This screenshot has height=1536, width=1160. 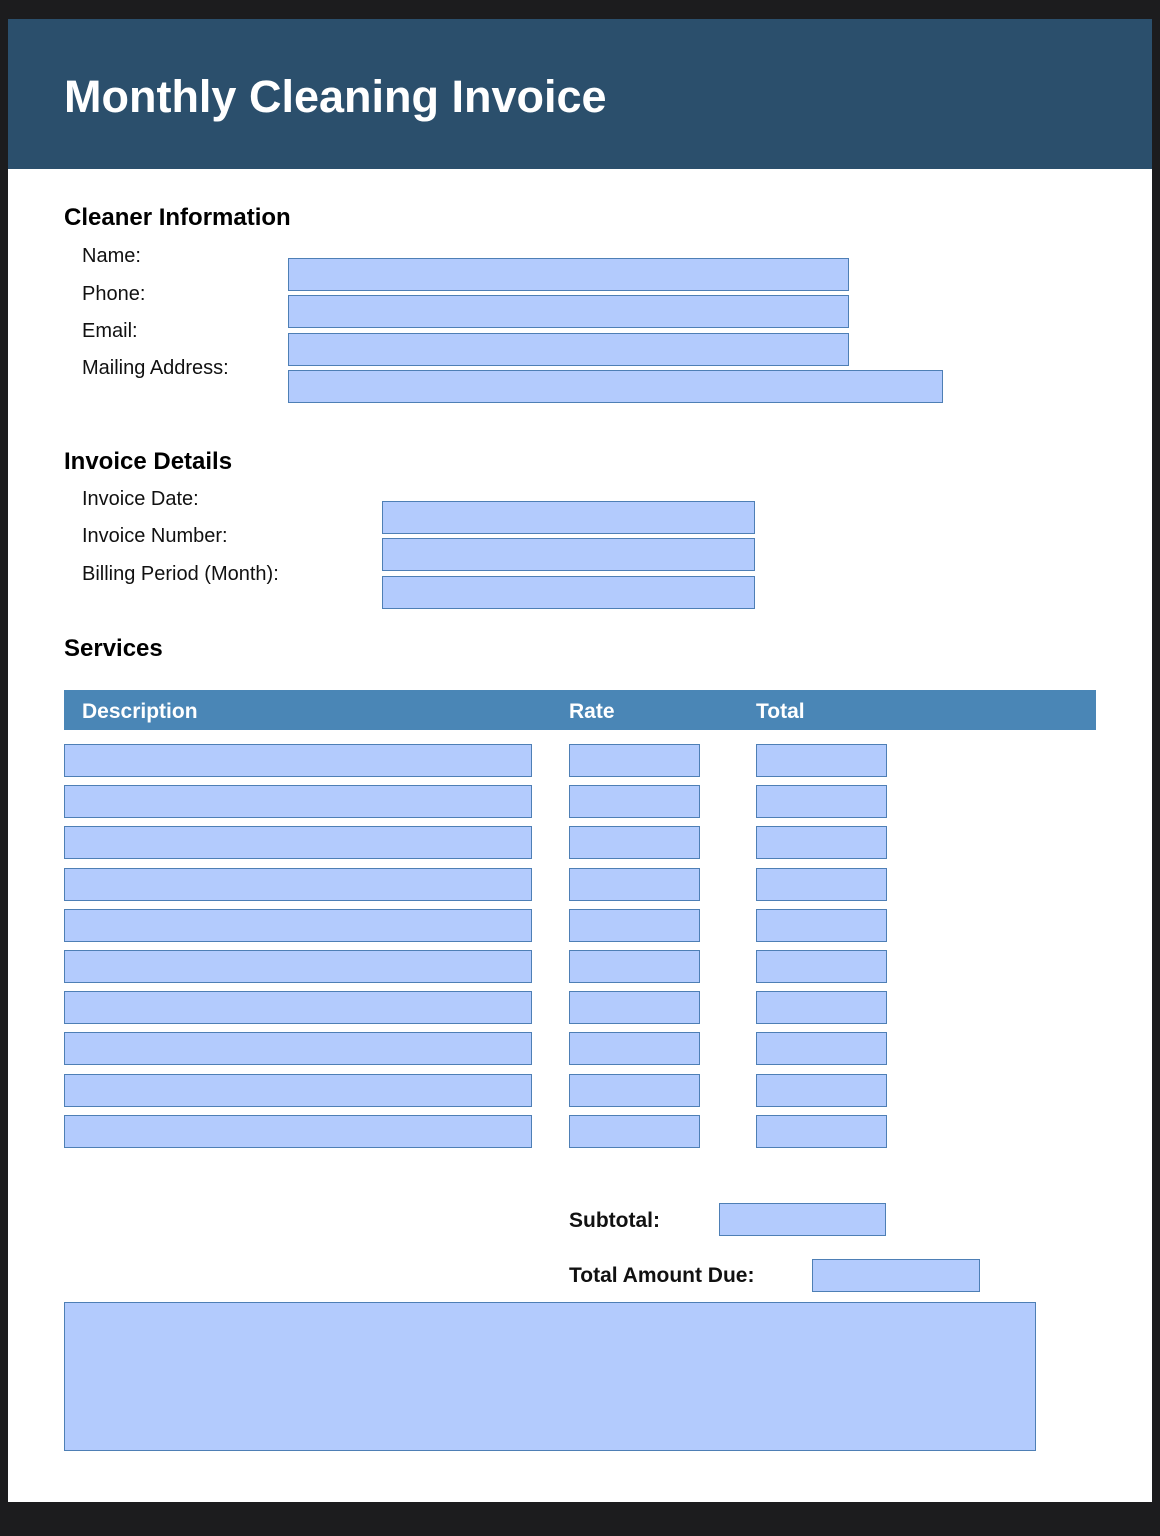 What do you see at coordinates (821, 1131) in the screenshot?
I see `row-10-total-field` at bounding box center [821, 1131].